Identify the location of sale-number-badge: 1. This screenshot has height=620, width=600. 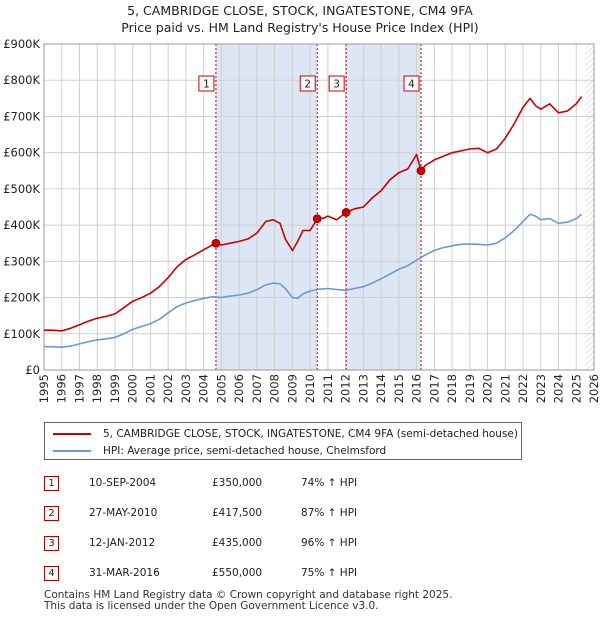
(51, 483).